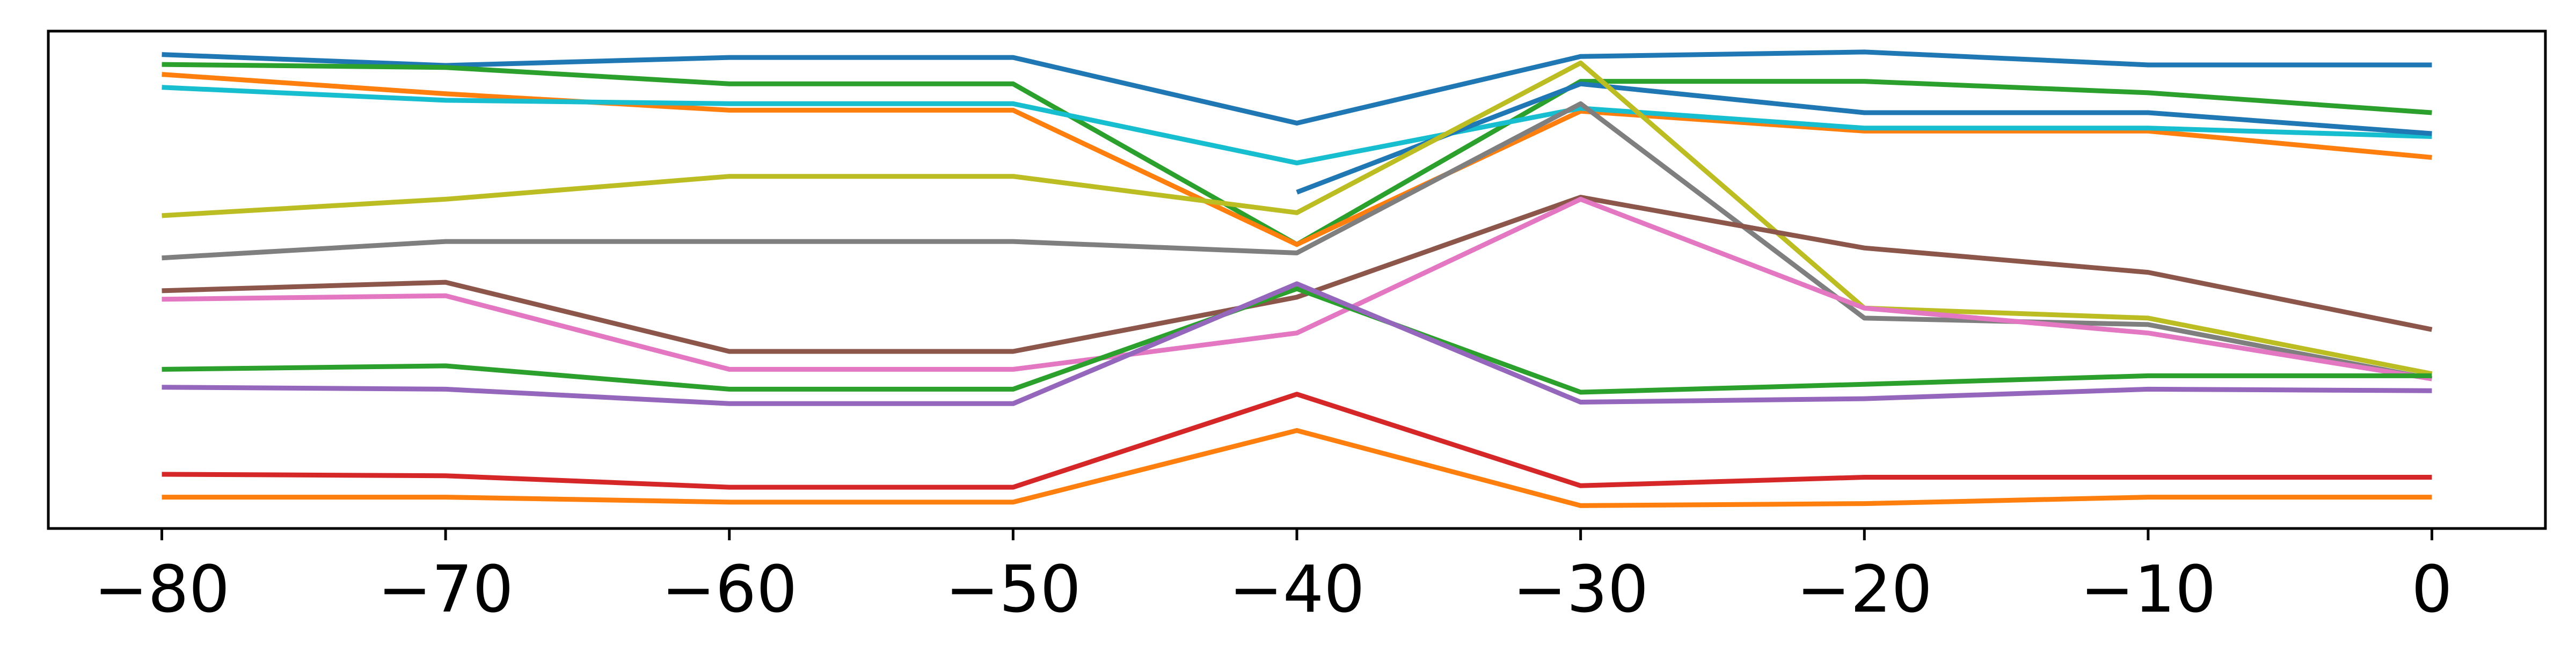  Describe the element at coordinates (1013, 590) in the screenshot. I see `x-tick-label: −50` at that location.